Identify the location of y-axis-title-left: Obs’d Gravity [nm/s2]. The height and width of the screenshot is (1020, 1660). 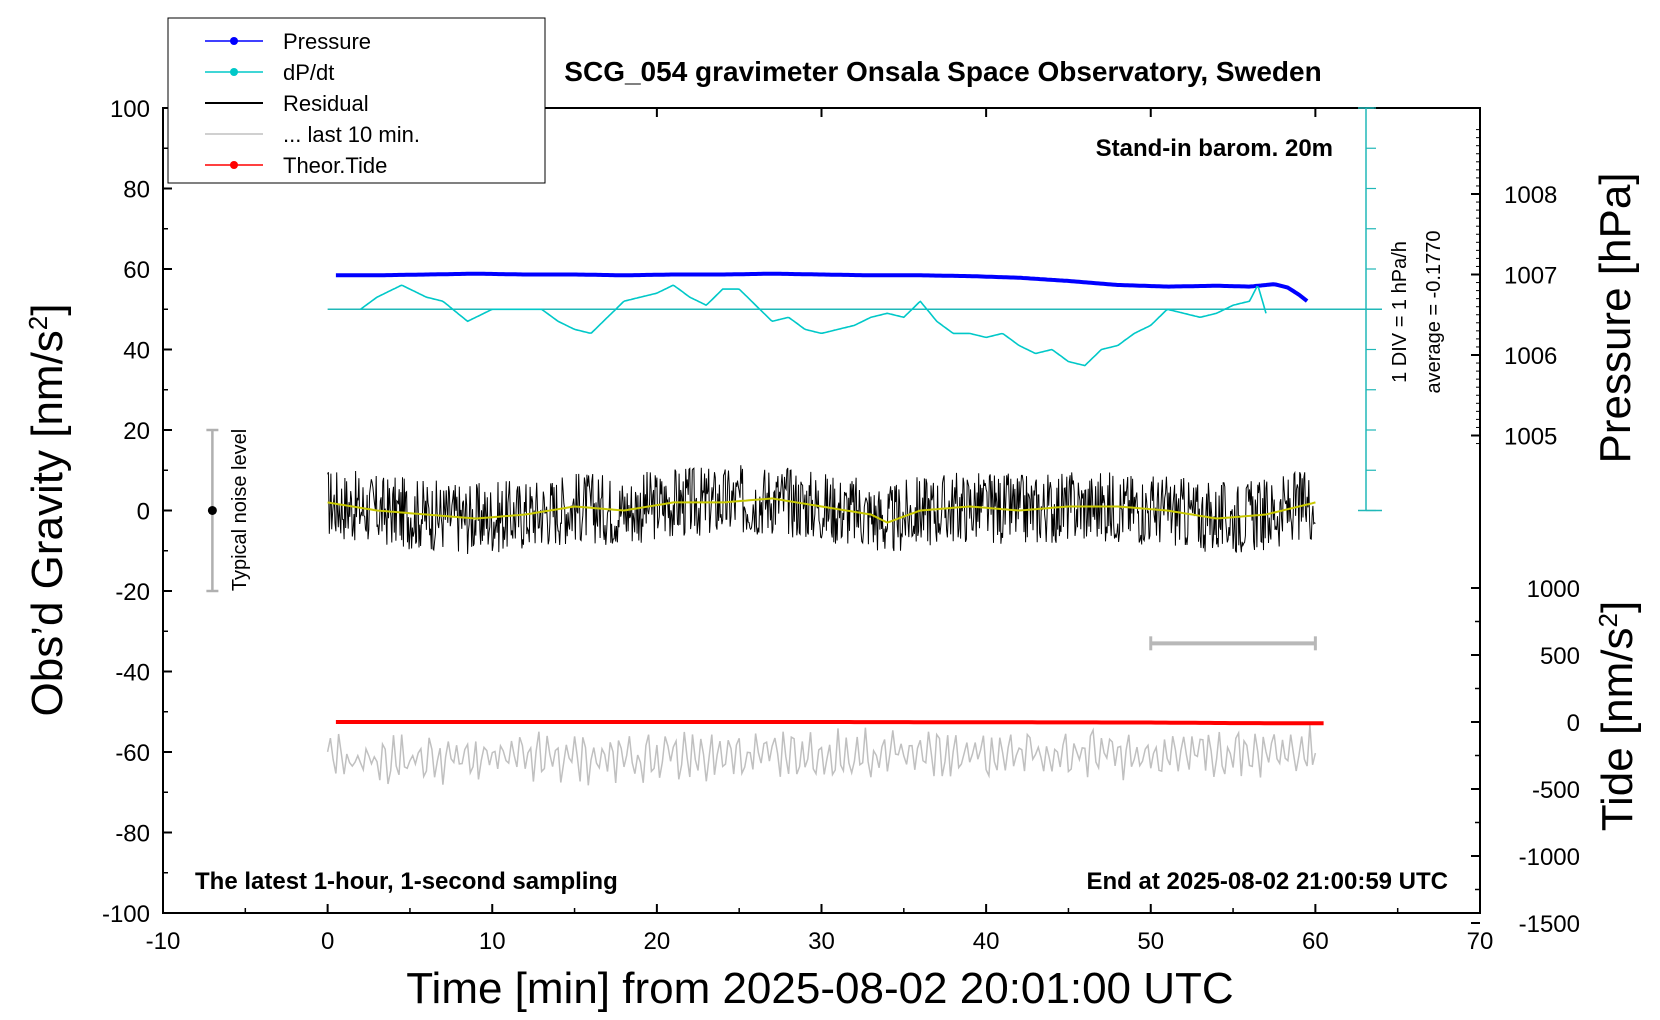
(47, 509).